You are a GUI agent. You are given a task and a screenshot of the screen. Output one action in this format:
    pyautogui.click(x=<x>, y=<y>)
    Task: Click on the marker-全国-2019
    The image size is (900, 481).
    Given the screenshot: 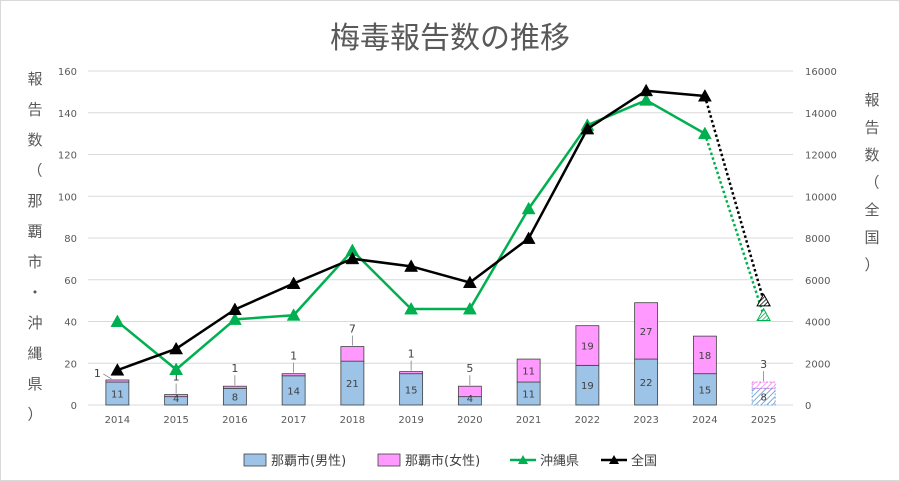 What is the action you would take?
    pyautogui.click(x=411, y=265)
    